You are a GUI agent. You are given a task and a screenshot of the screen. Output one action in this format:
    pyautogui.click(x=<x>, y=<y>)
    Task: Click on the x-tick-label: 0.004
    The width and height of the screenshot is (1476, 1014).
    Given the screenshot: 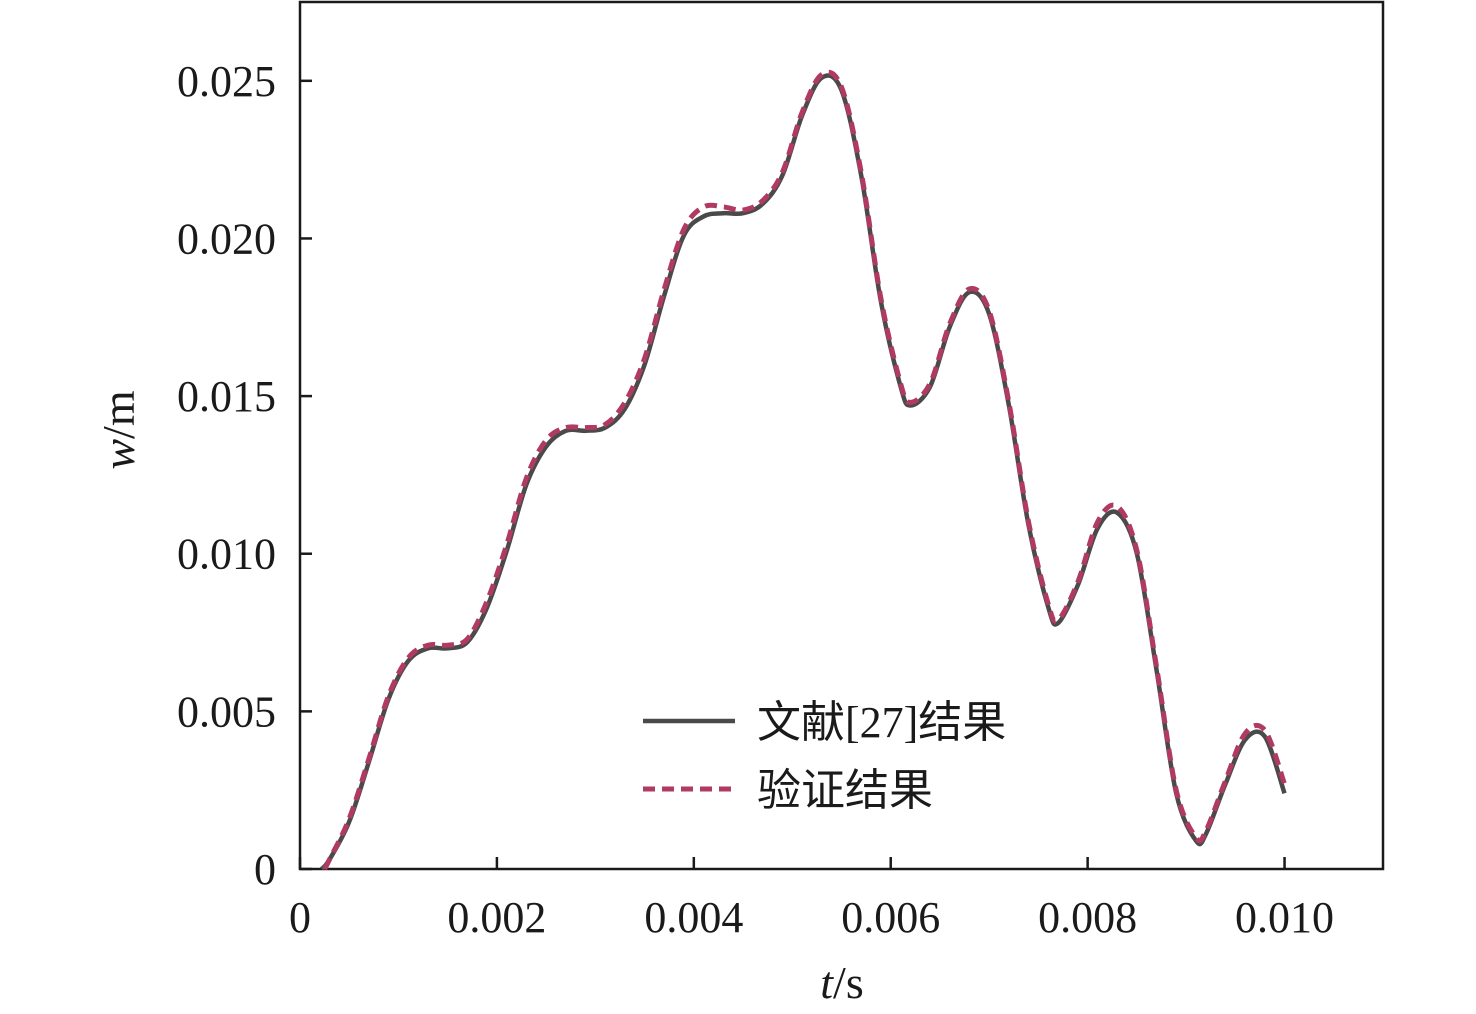 What is the action you would take?
    pyautogui.click(x=693, y=917)
    